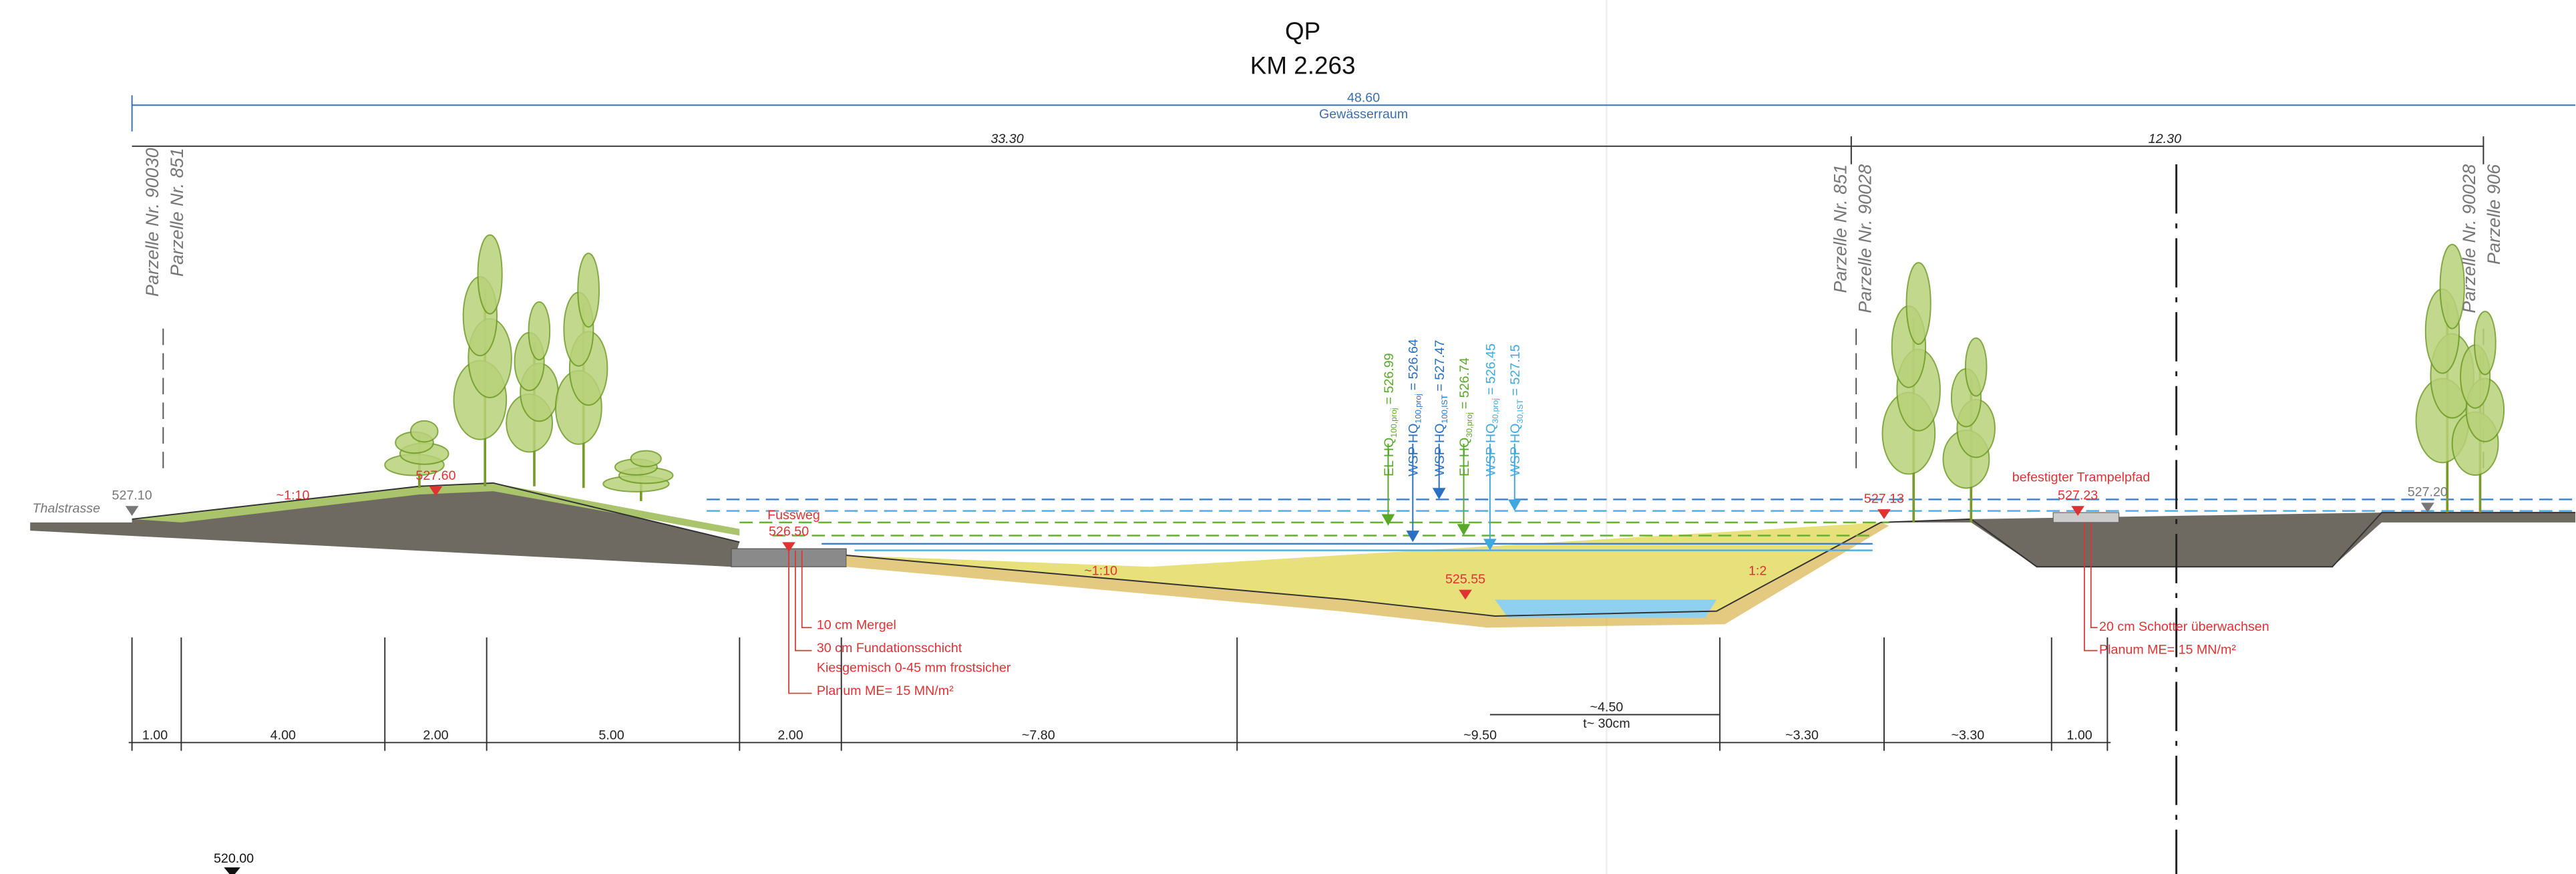 Image resolution: width=2576 pixels, height=874 pixels. Describe the element at coordinates (1465, 579) in the screenshot. I see `elevation-label: 525.55` at that location.